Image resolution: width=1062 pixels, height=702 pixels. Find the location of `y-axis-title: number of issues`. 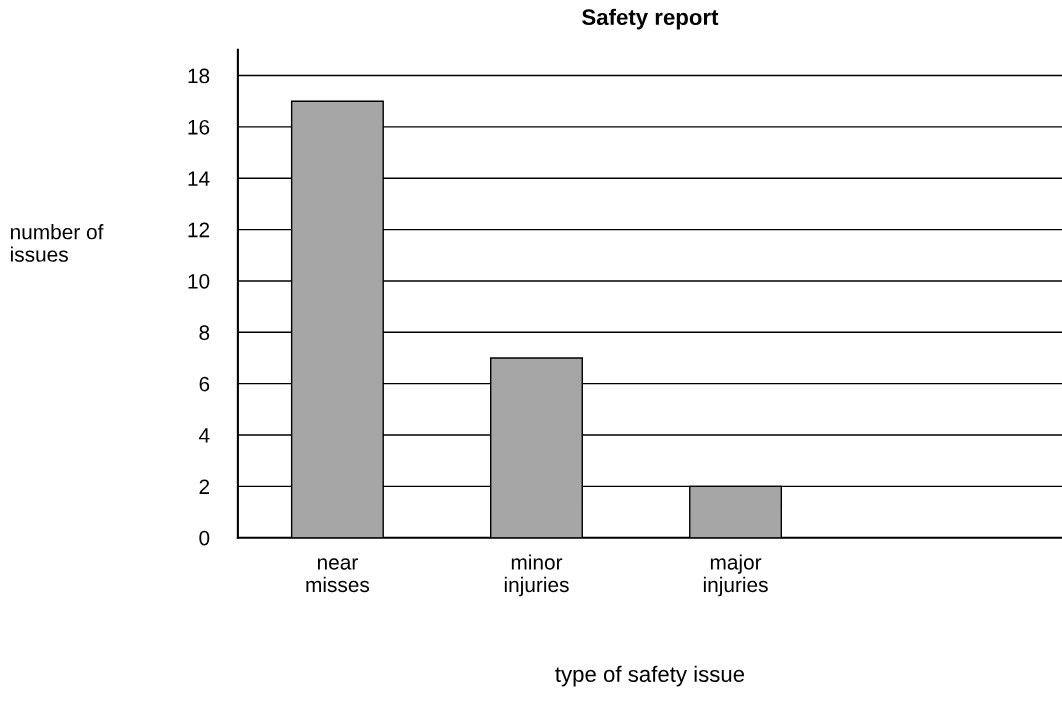

y-axis-title: number of issues is located at coordinates (57, 243).